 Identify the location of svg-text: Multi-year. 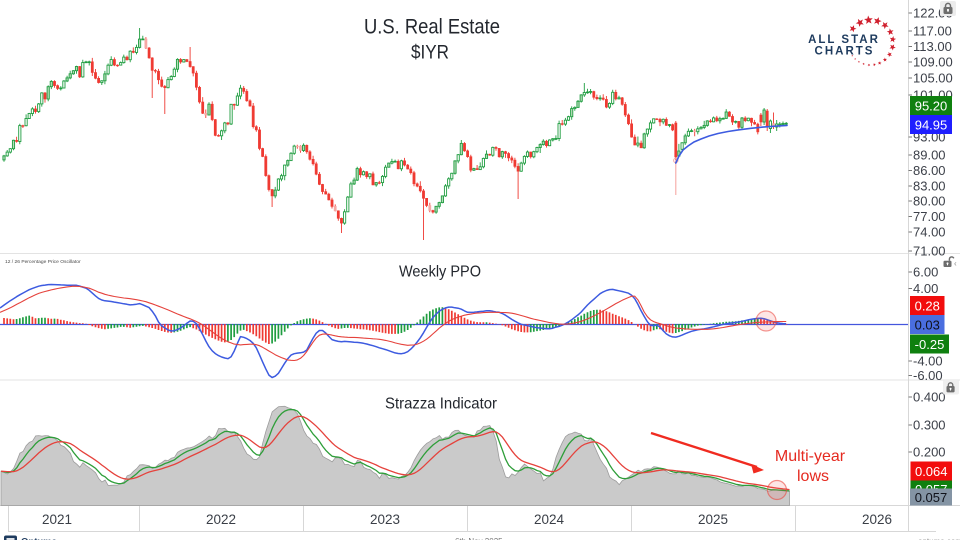
(810, 456).